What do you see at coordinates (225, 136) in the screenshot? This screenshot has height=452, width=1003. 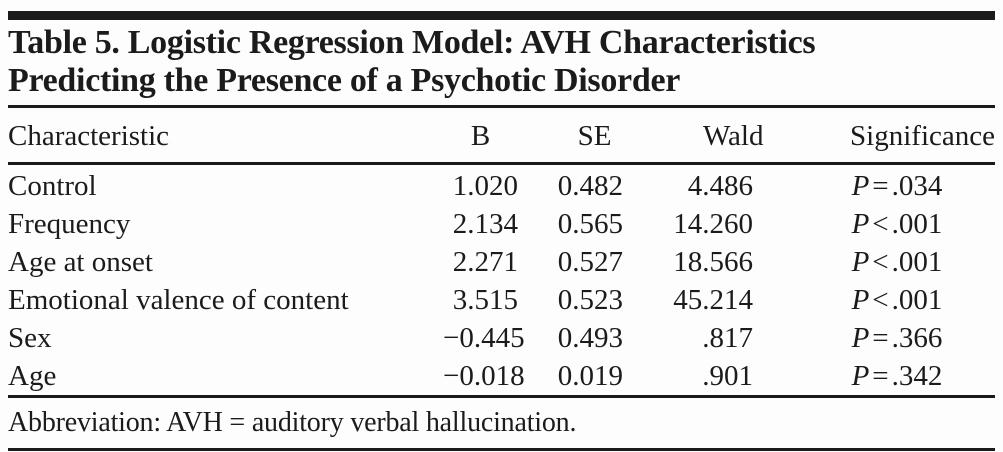 I see `column-header-characteristic: Characteristic` at bounding box center [225, 136].